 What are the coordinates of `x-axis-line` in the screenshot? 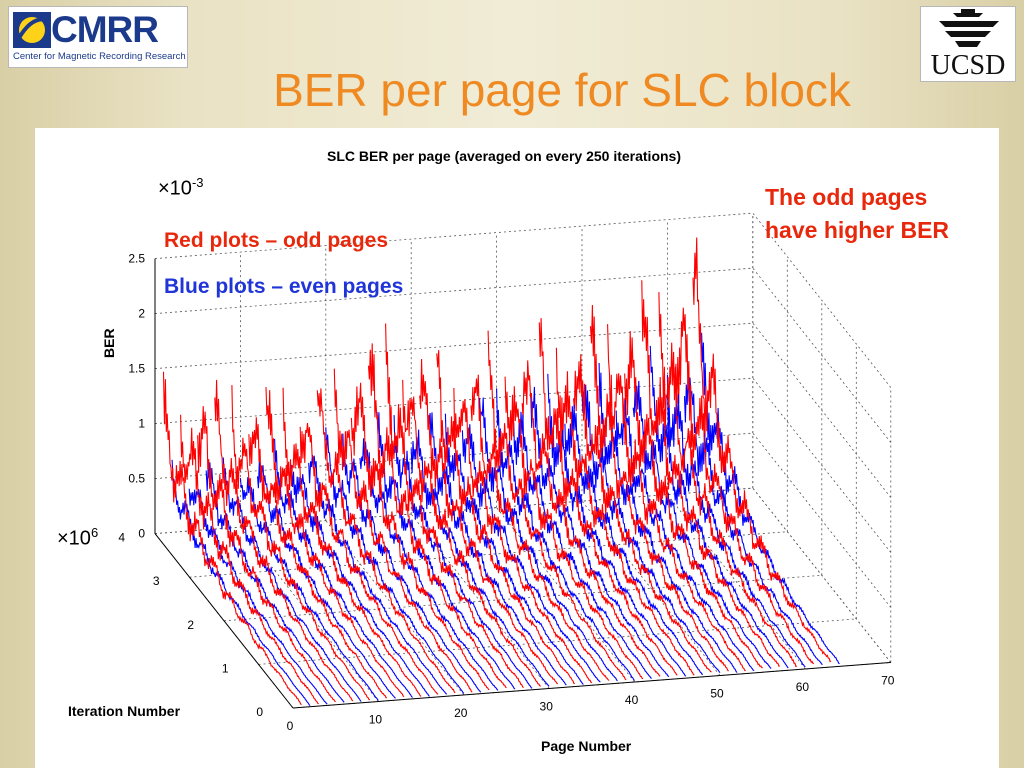 It's located at (591, 685).